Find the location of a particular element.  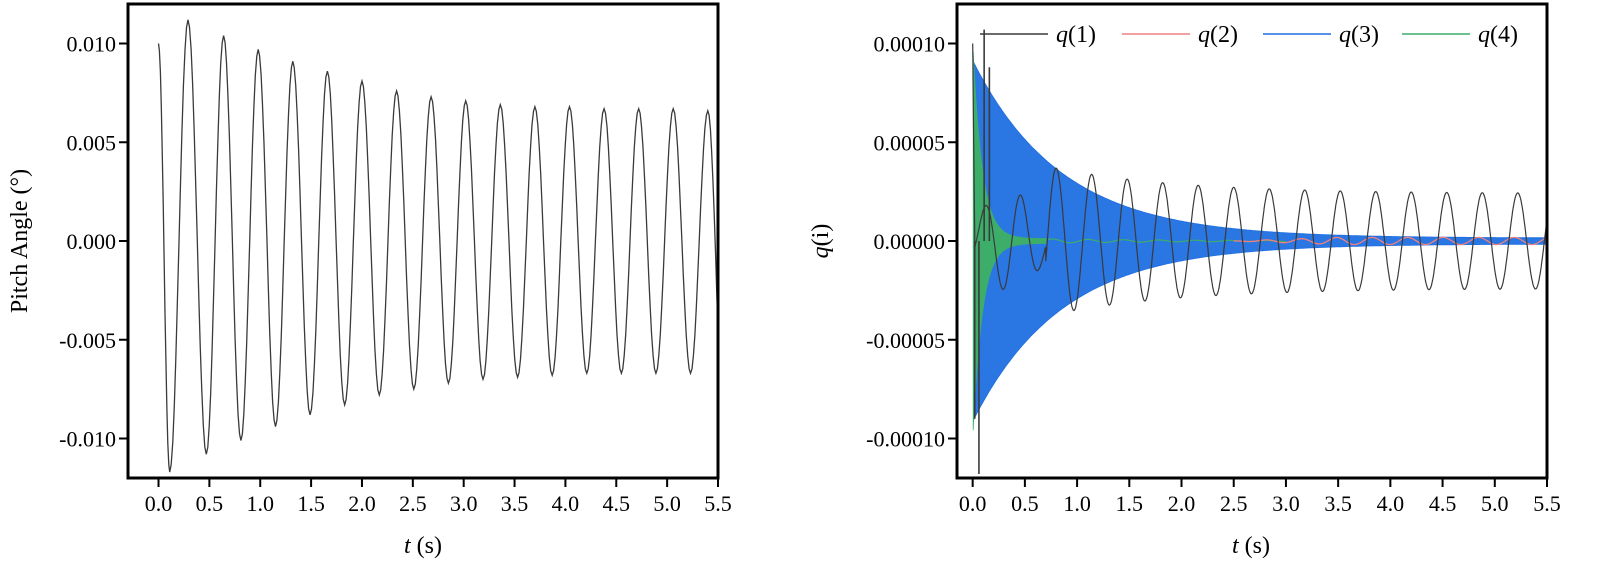

left-y-tick-label: -0.005 is located at coordinates (87, 340).